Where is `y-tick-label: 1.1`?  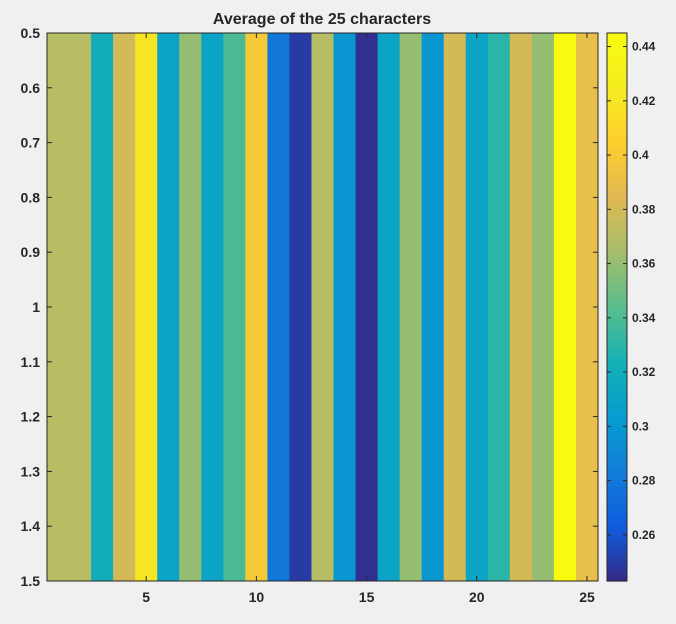 y-tick-label: 1.1 is located at coordinates (31, 362).